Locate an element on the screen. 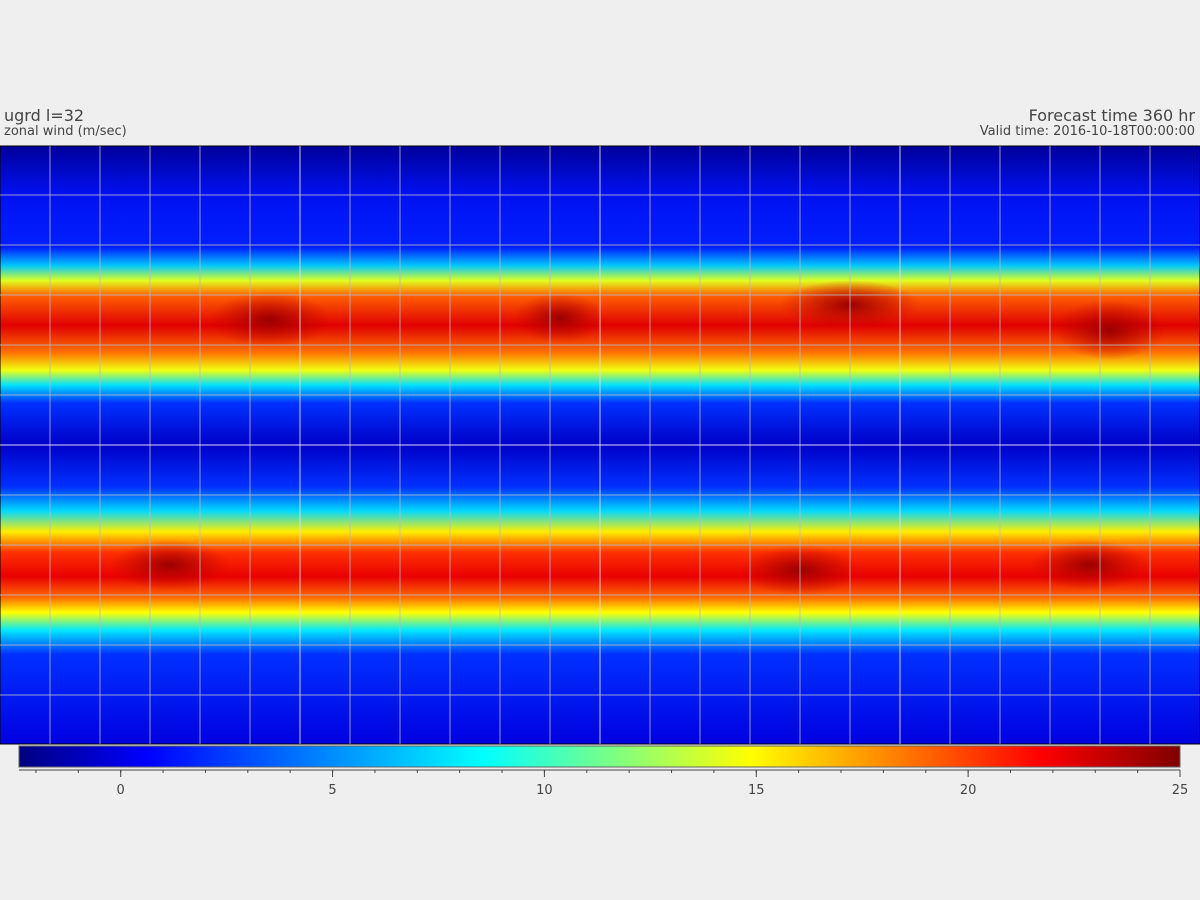 This screenshot has width=1200, height=900. colorbar: 0 5 10 15 20 25 is located at coordinates (603, 771).